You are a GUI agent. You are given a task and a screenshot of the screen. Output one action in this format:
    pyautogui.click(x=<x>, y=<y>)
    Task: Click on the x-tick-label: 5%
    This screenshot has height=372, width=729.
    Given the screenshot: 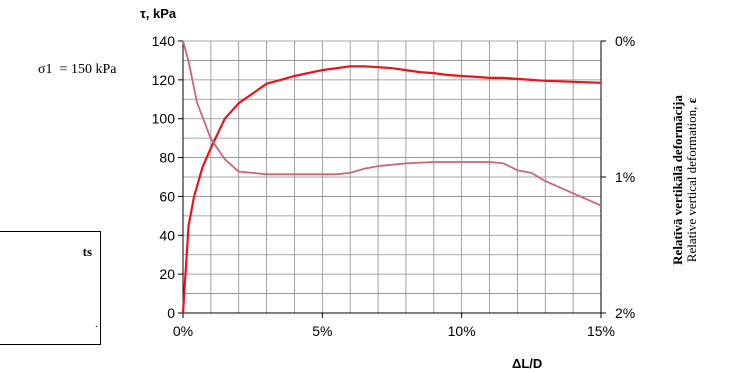 What is the action you would take?
    pyautogui.click(x=322, y=331)
    